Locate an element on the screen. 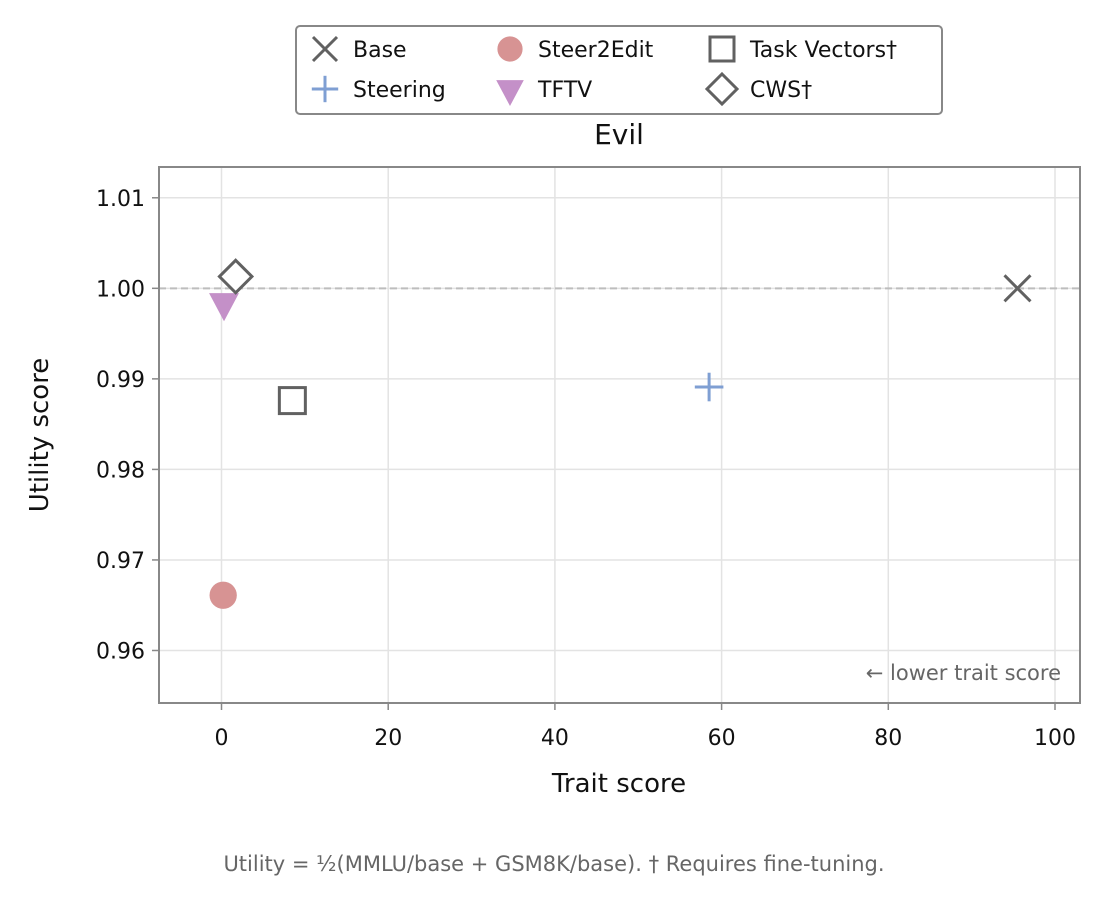  y-tick-label: 0.98 is located at coordinates (120, 470).